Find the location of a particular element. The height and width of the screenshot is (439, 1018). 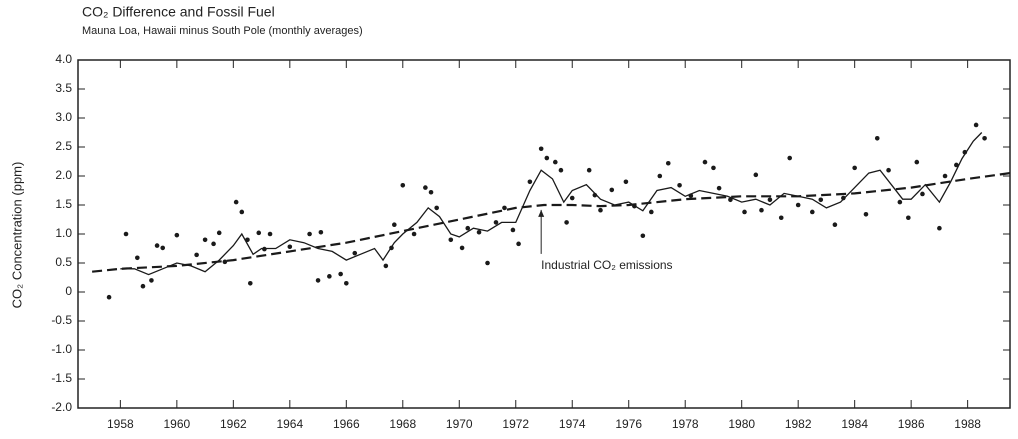

x-tick-label: 1964 is located at coordinates (289, 424).